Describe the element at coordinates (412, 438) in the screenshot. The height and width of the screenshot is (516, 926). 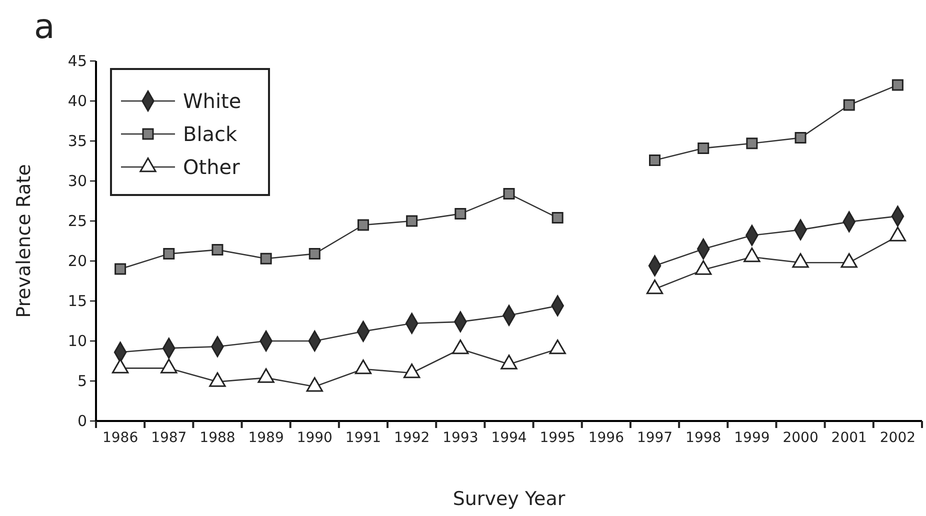
I see `x-tick-label: 1992` at that location.